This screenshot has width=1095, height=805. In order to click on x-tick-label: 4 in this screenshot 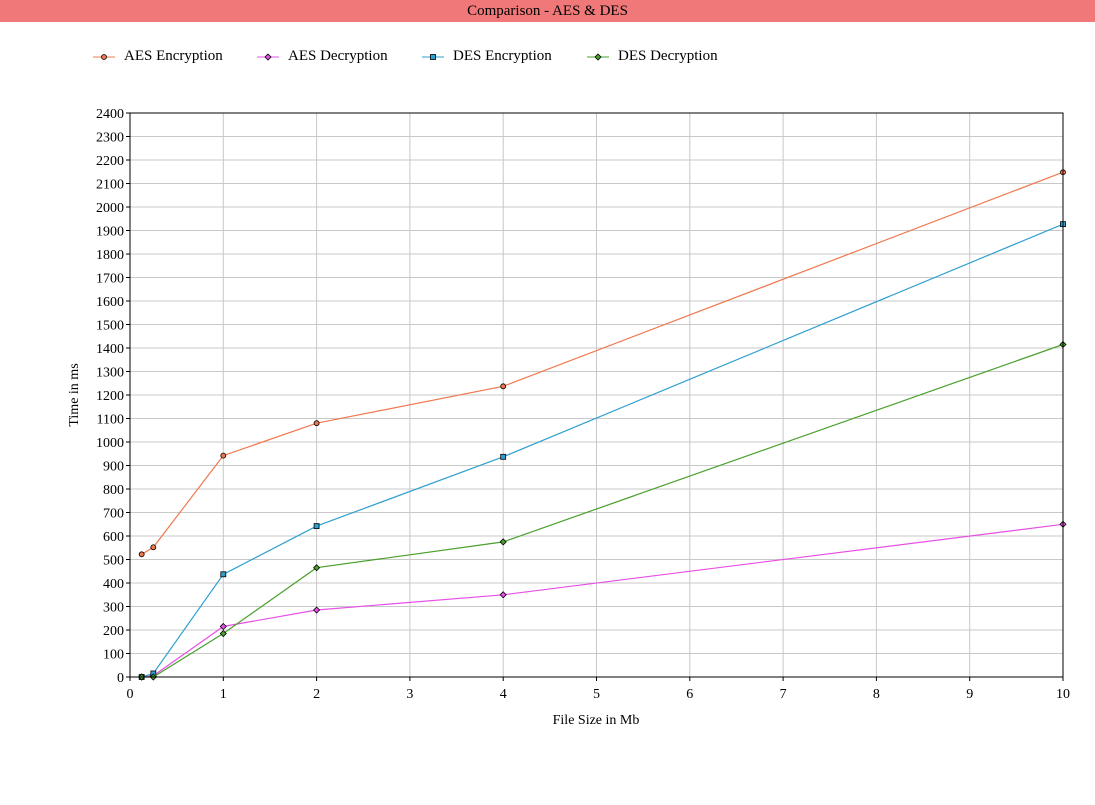, I will do `click(503, 694)`.